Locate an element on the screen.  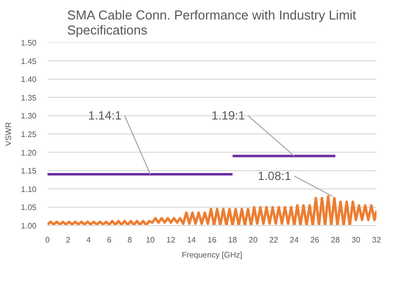
y-tick-label: 1.15 is located at coordinates (29, 171).